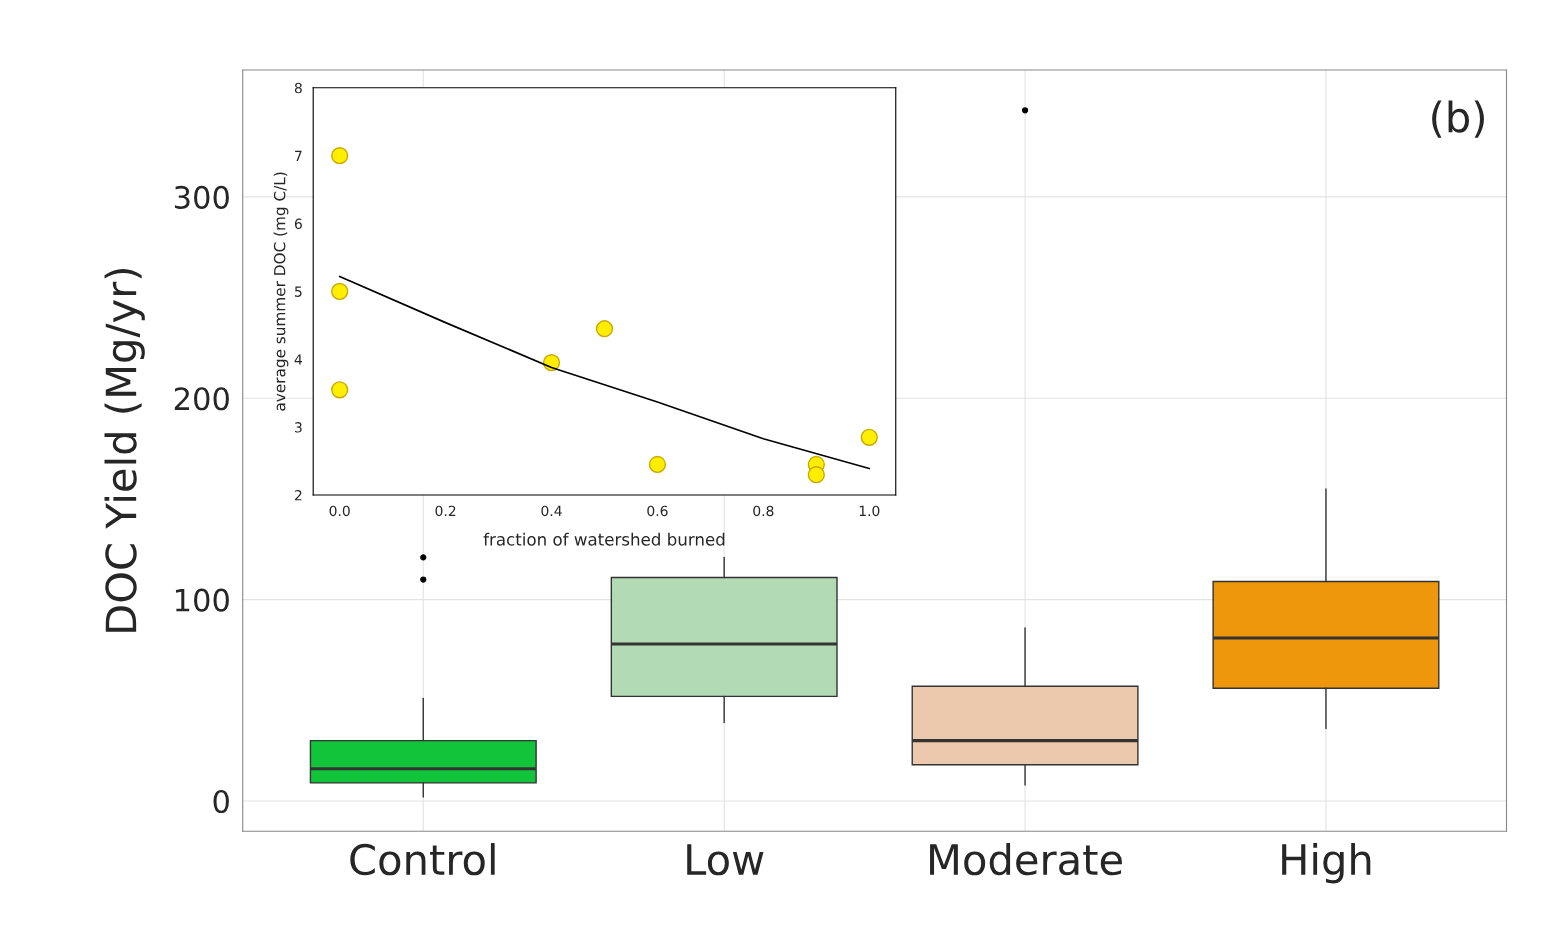 The height and width of the screenshot is (934, 1566). What do you see at coordinates (124, 450) in the screenshot?
I see `y-axis-title: DOC Yield (Mg/yr)` at bounding box center [124, 450].